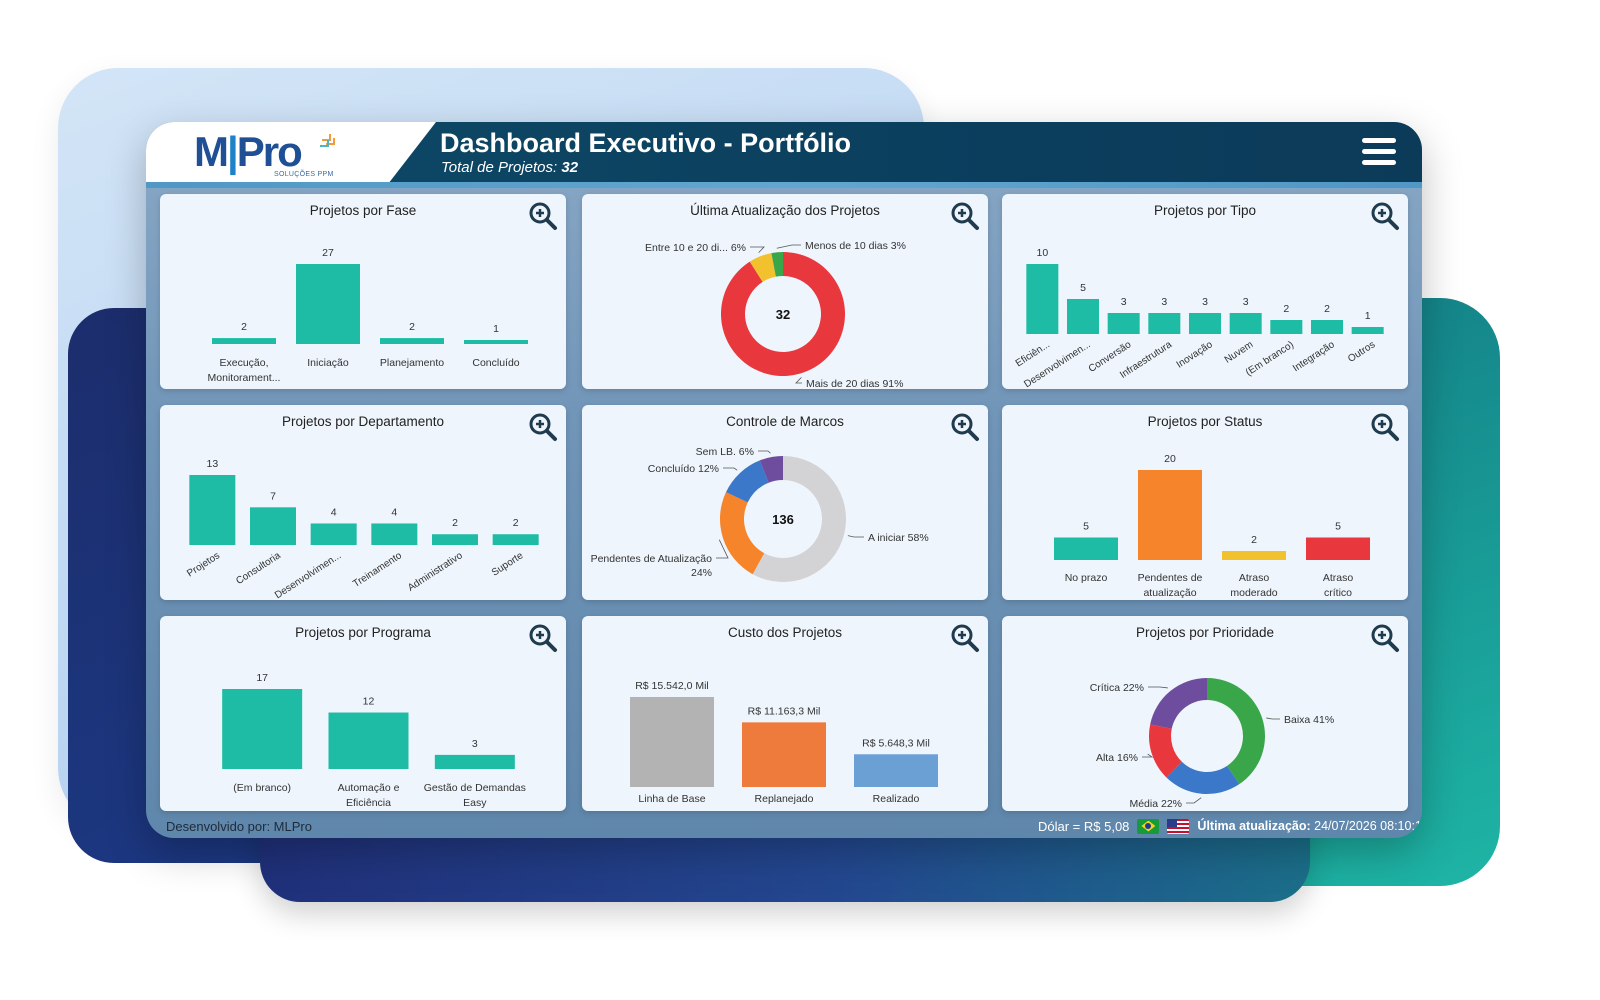 The image size is (1600, 1000). I want to click on card-title: Projetos por Prioridade, so click(1205, 632).